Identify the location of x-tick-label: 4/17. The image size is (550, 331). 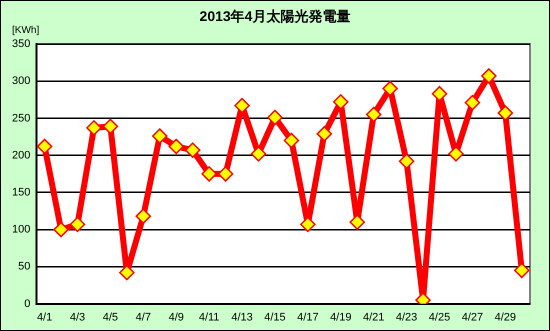
(308, 317).